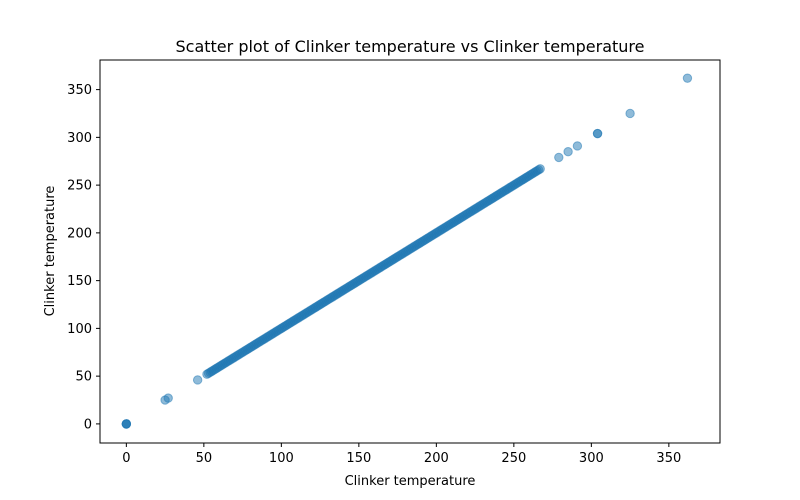  I want to click on y-tick-label: 350, so click(79, 90).